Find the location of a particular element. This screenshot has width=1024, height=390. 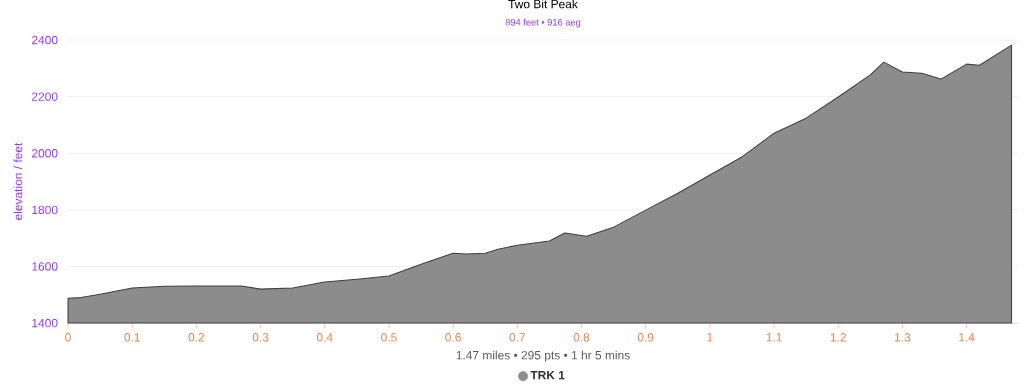

x-axis-title: 1.47 miles • 295 pts • 1 hr 5 mins is located at coordinates (543, 356).